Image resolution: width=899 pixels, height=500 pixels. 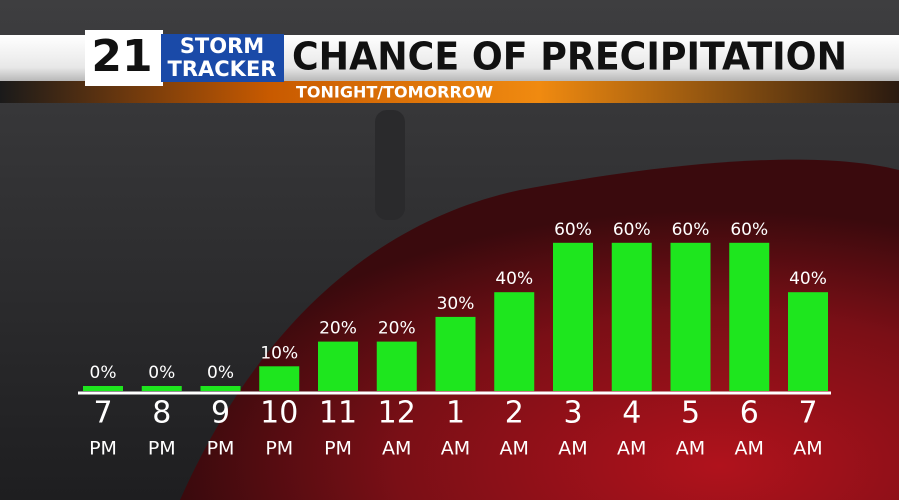 I want to click on x-tick-label: 11, so click(x=338, y=413).